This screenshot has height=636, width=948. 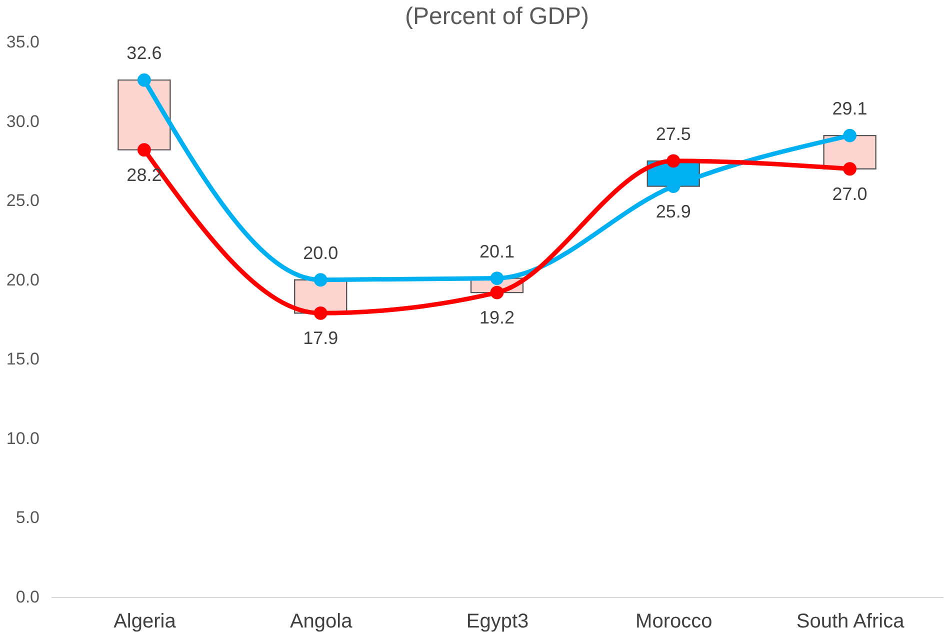 I want to click on y-tick-label: 35.0, so click(x=23, y=42).